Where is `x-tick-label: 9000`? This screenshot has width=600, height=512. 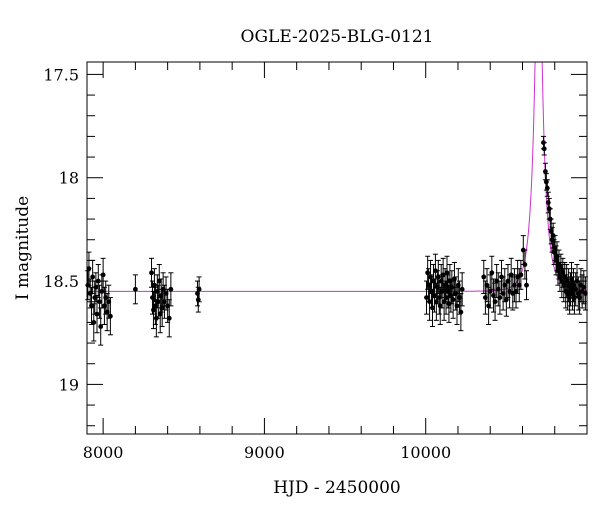 x-tick-label: 9000 is located at coordinates (264, 452).